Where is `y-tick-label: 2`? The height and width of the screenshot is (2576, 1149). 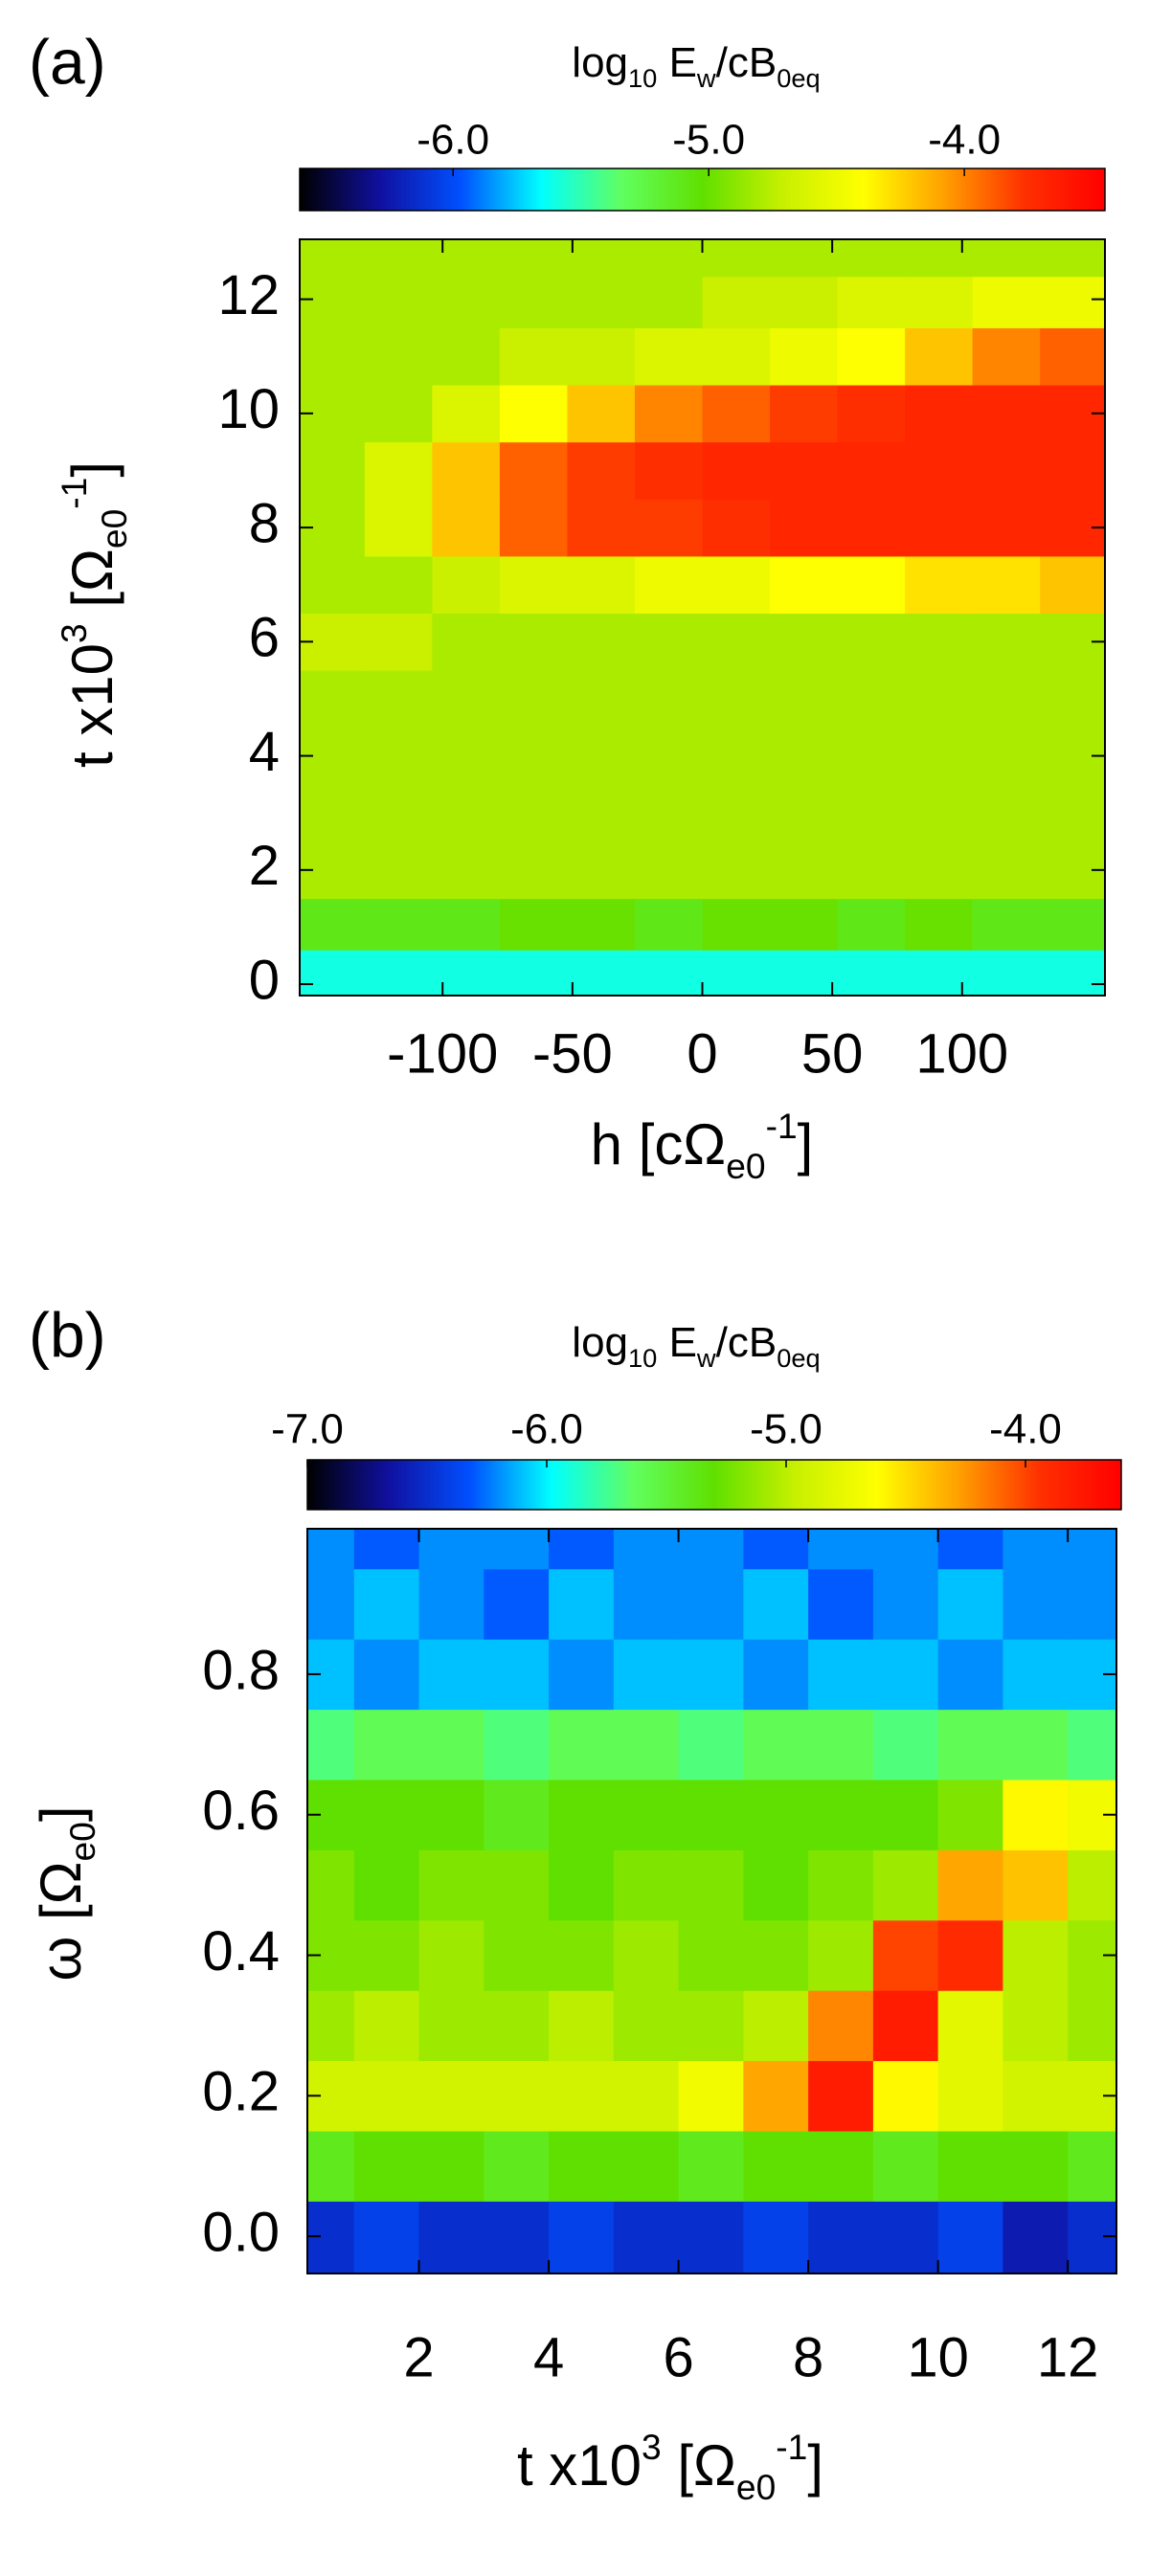
y-tick-label: 2 is located at coordinates (264, 866).